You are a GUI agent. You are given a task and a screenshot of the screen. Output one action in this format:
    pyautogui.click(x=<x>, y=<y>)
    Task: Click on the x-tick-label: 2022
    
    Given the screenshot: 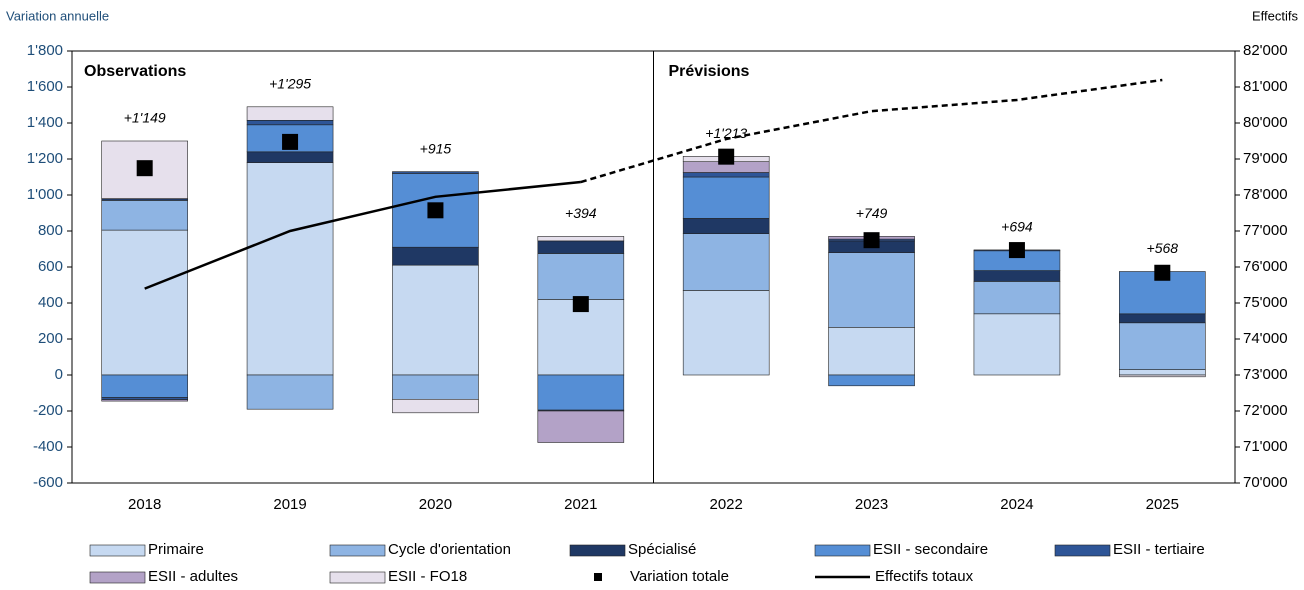 What is the action you would take?
    pyautogui.click(x=726, y=504)
    